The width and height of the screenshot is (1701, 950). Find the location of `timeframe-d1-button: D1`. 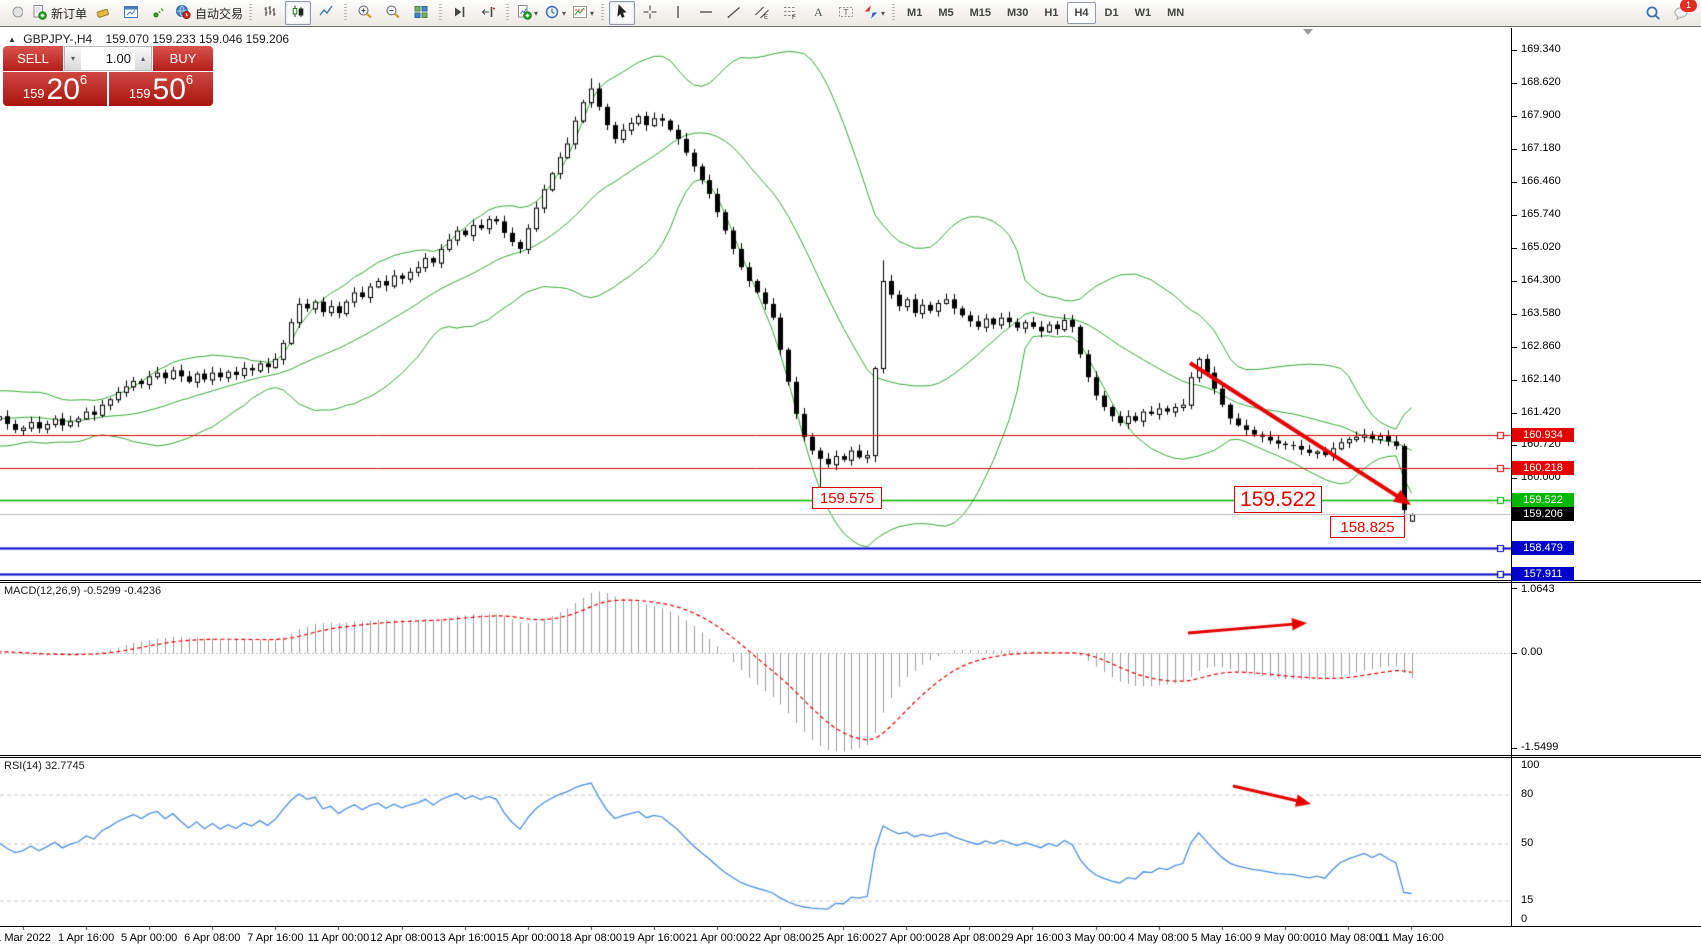

timeframe-d1-button: D1 is located at coordinates (1111, 13).